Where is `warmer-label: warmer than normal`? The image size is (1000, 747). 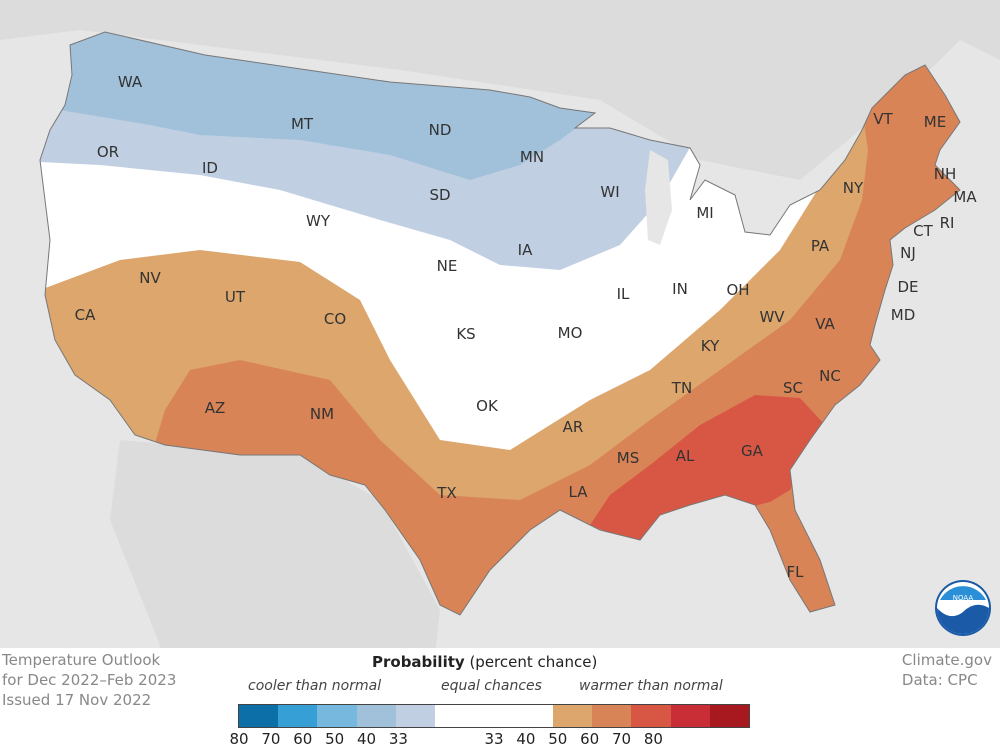
warmer-label: warmer than normal is located at coordinates (651, 686).